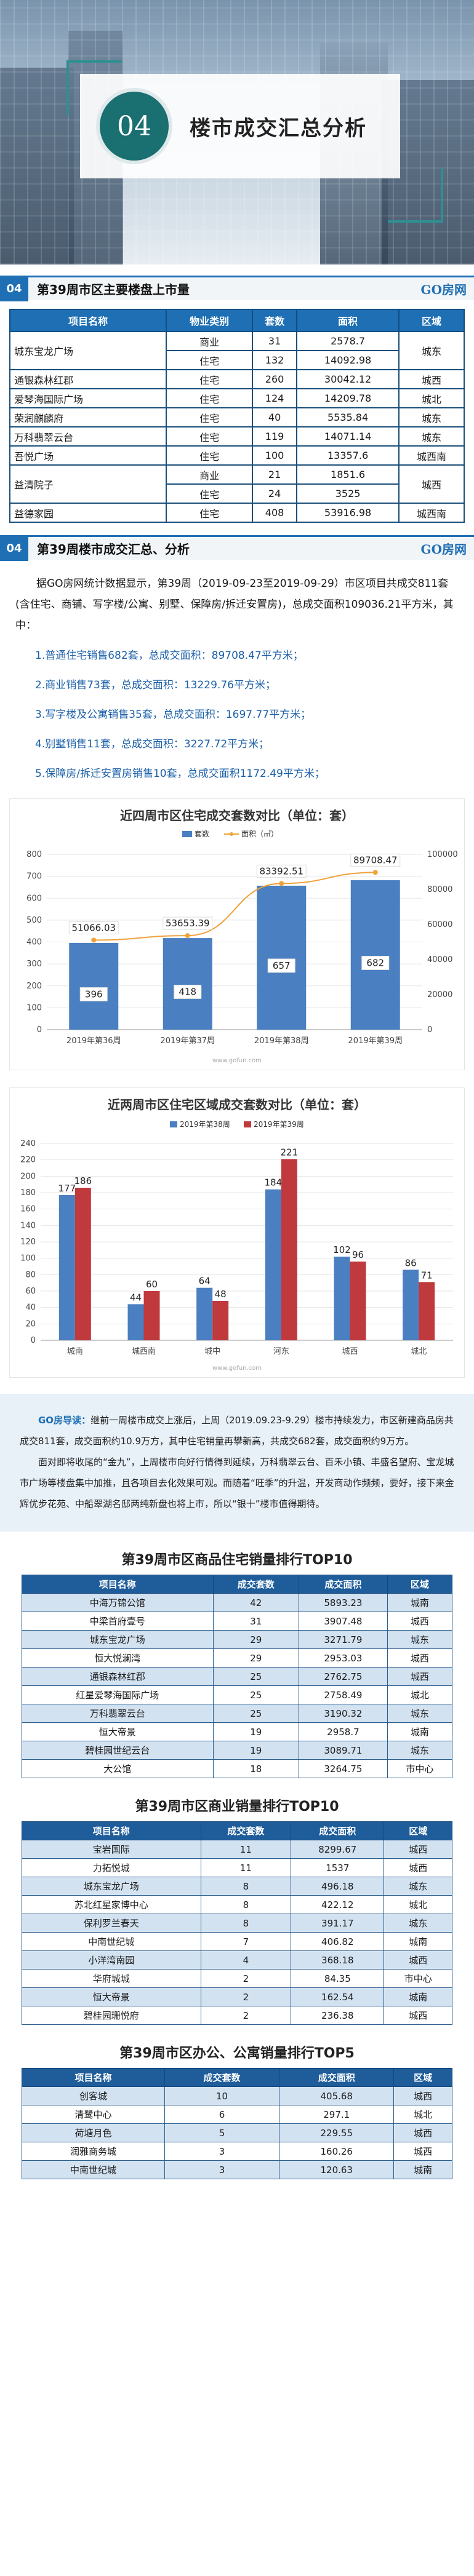  Describe the element at coordinates (111, 1996) in the screenshot. I see `project-name: 恒大帝景` at that location.